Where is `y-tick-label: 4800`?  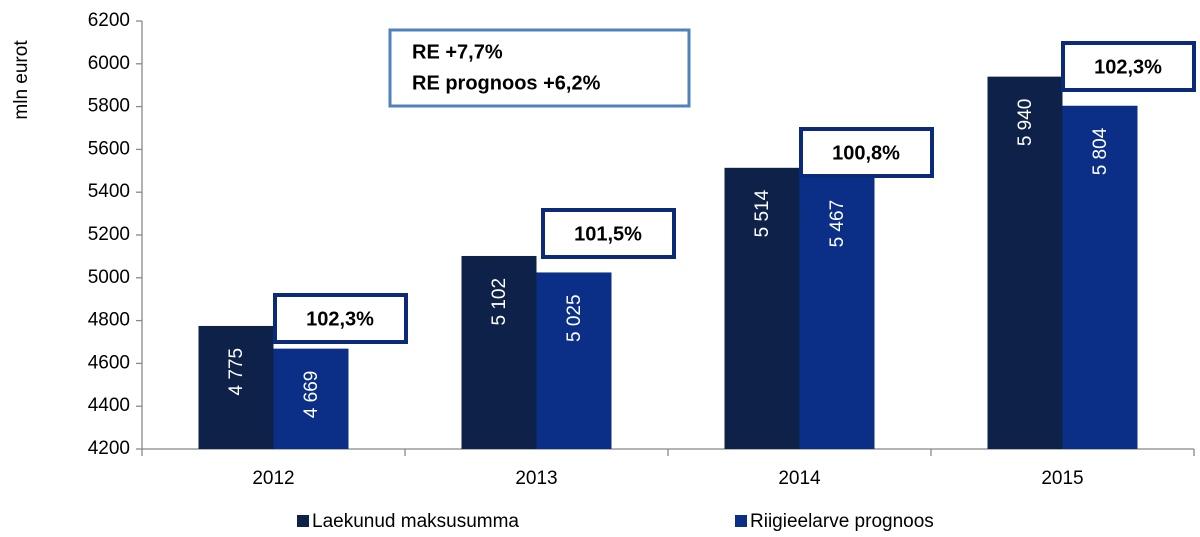 y-tick-label: 4800 is located at coordinates (109, 320).